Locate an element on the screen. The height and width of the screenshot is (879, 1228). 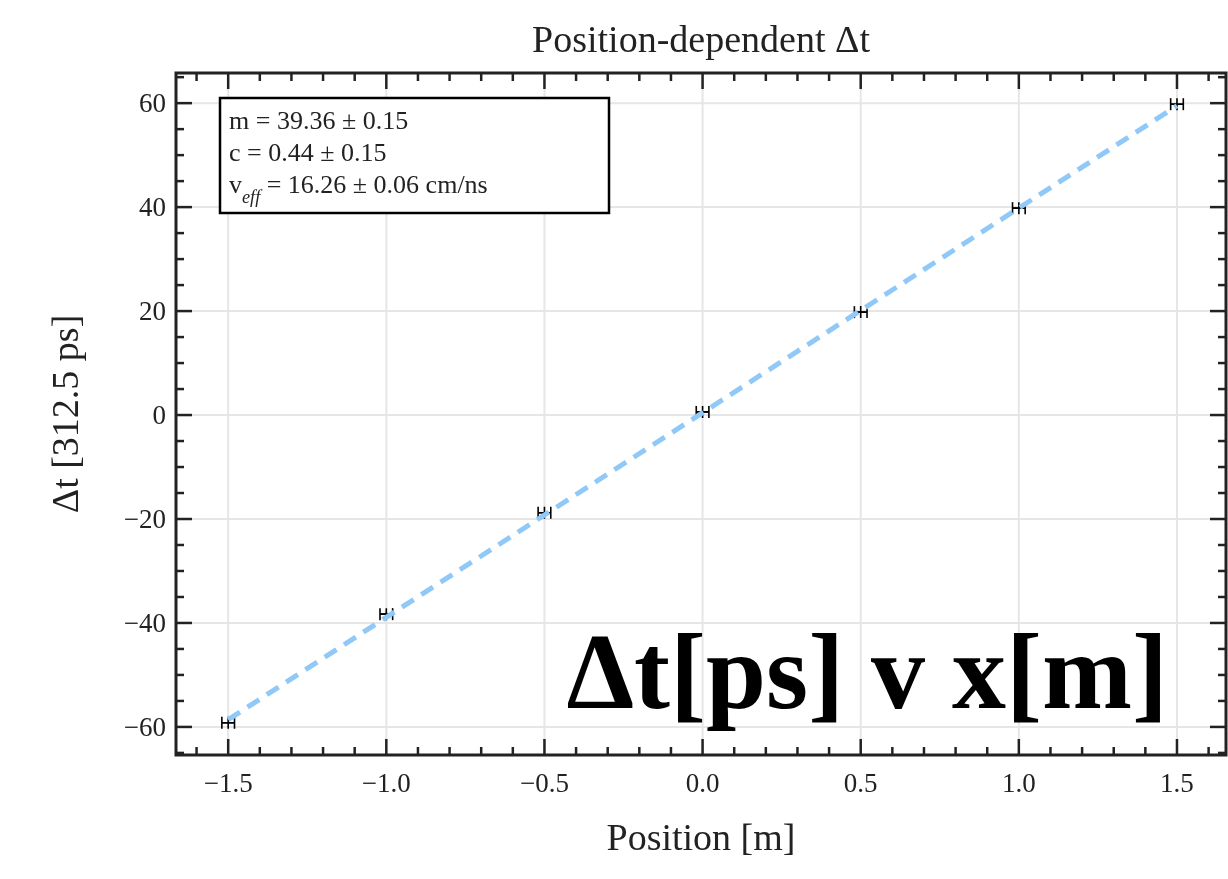
x-tick-label: 1.5 is located at coordinates (1177, 783).